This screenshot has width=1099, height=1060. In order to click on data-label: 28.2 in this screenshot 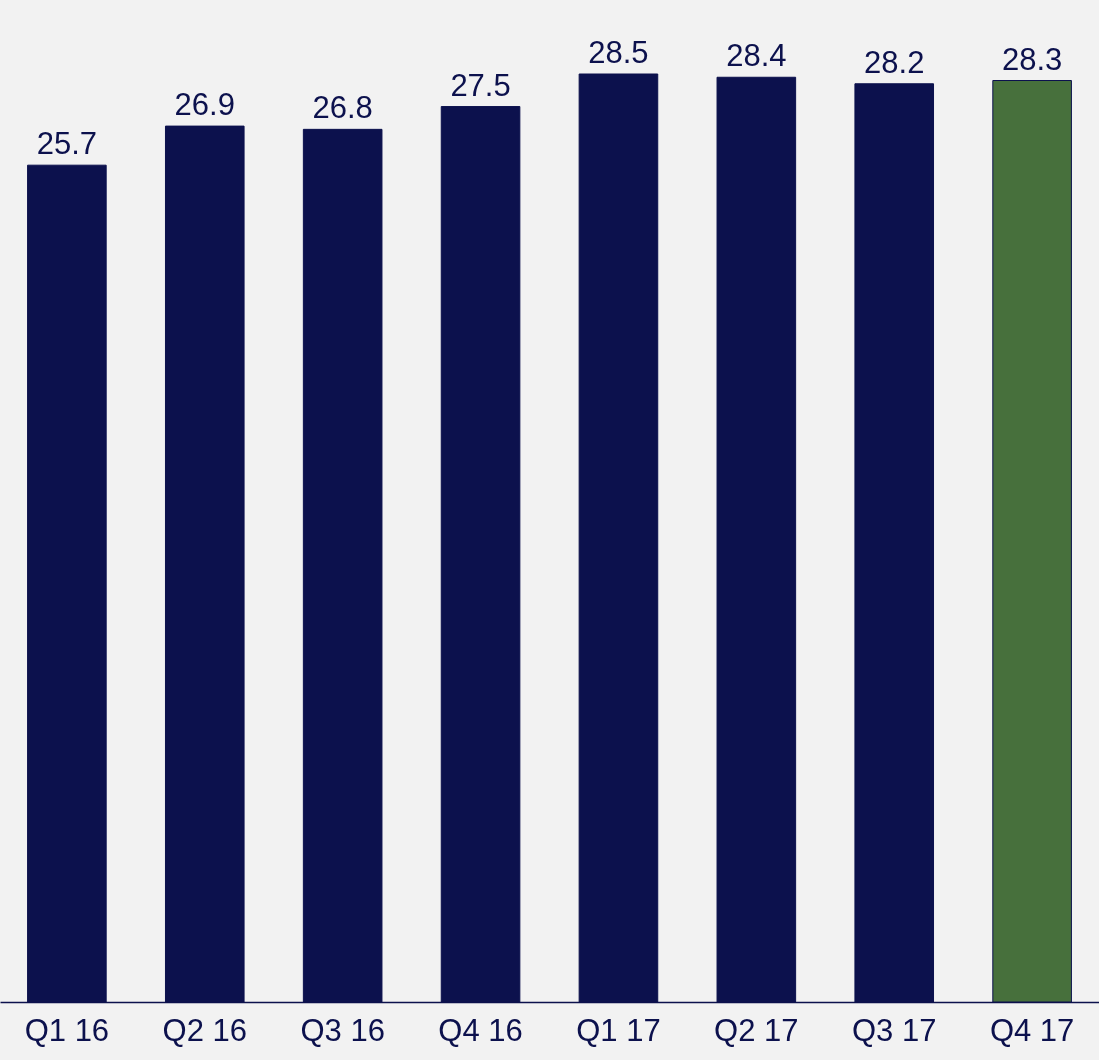, I will do `click(894, 62)`.